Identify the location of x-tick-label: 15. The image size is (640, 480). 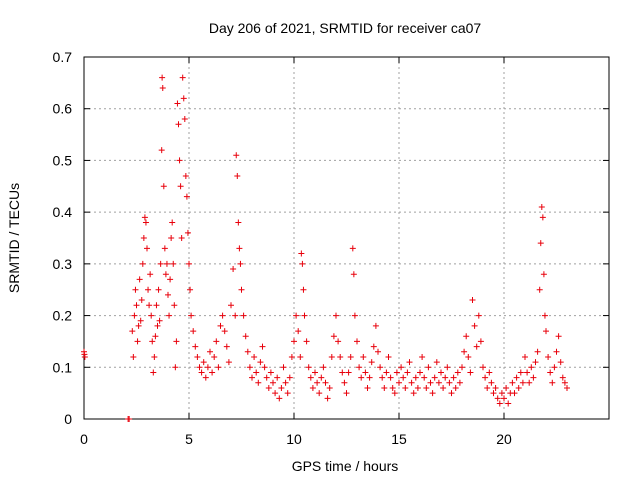
(399, 439).